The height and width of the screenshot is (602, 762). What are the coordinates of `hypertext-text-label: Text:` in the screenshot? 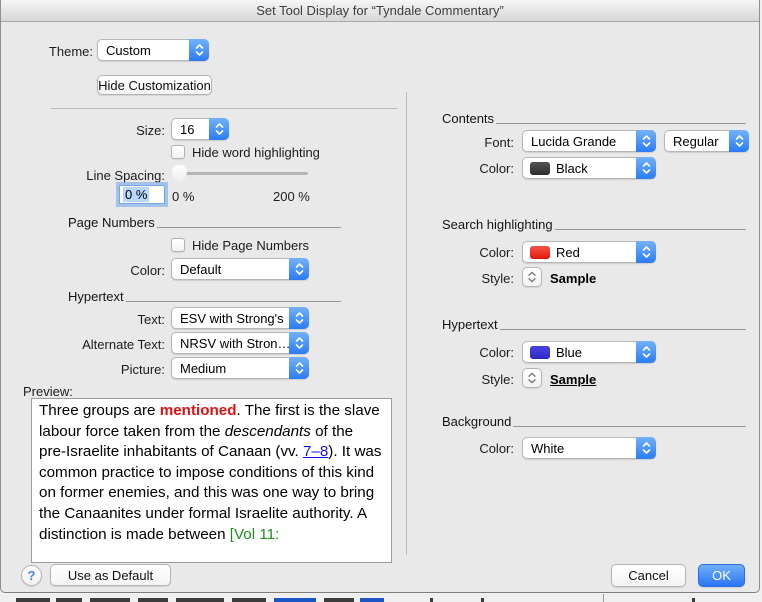 It's located at (151, 319).